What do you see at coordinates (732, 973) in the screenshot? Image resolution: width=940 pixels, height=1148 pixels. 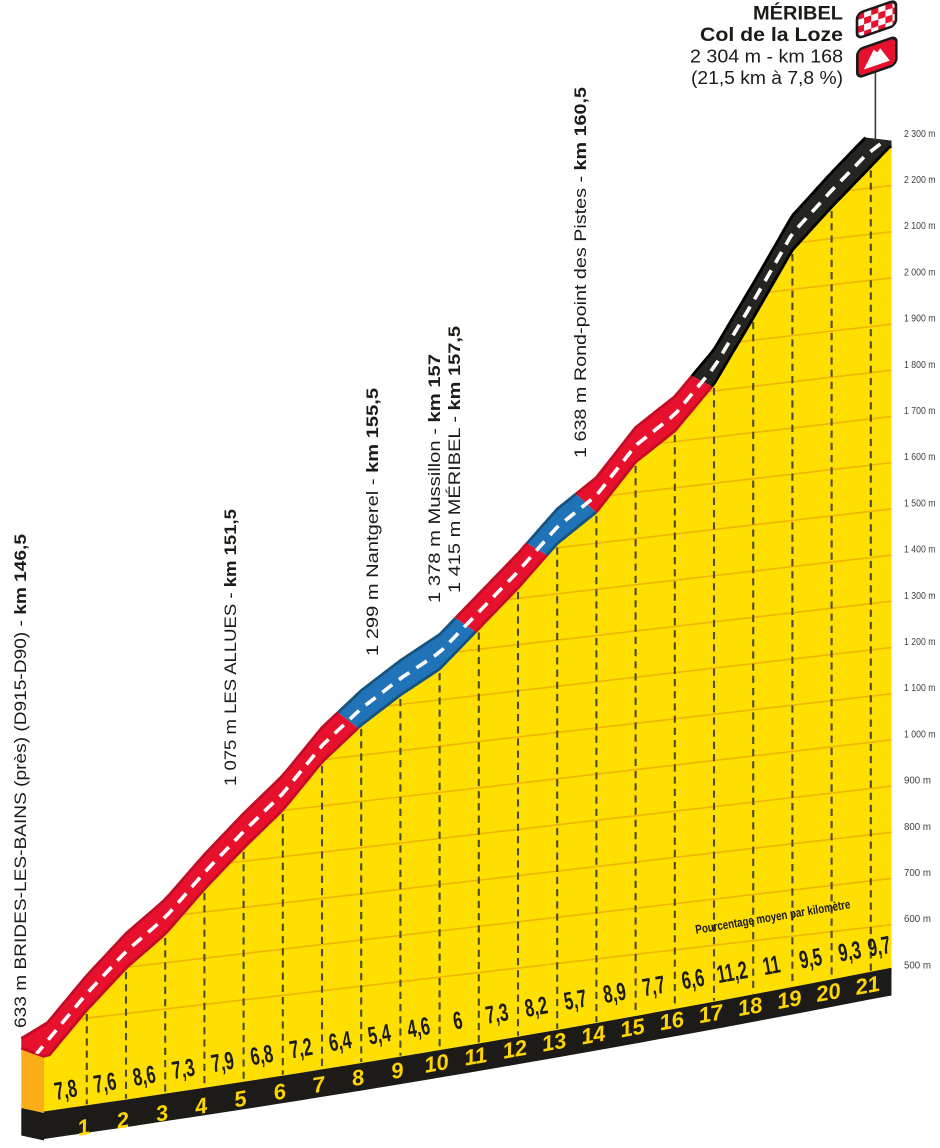 I see `svg-text: 11,2` at bounding box center [732, 973].